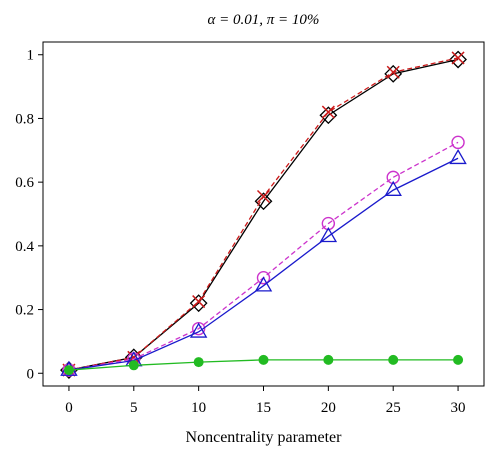  I want to click on x-tick-label: 20, so click(328, 408).